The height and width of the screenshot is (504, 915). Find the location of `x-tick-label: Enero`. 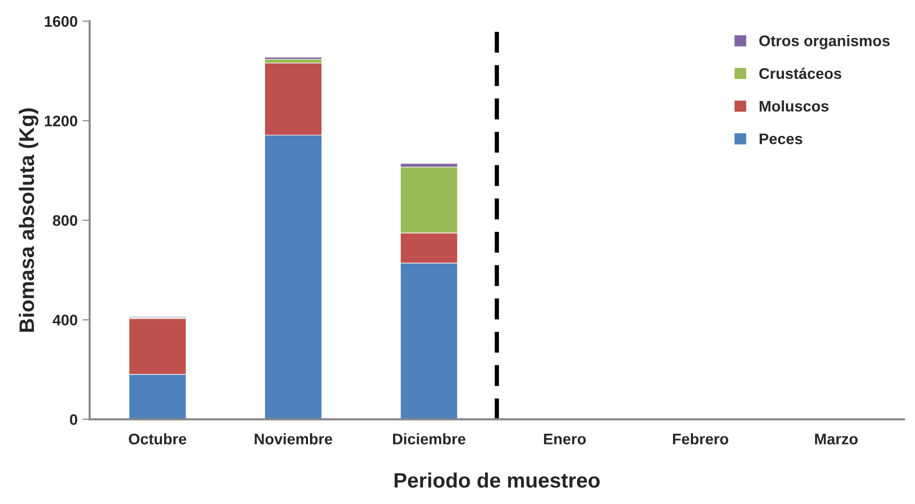

x-tick-label: Enero is located at coordinates (565, 439).